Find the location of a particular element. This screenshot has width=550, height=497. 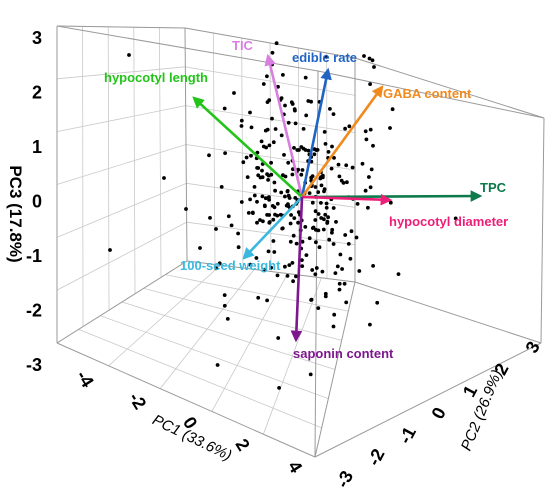

loading-vector-label: hypocotyl diameter is located at coordinates (448, 221).